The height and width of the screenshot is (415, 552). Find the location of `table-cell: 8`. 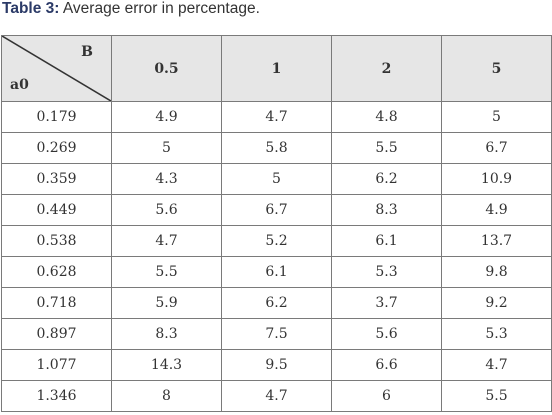

table-cell: 8 is located at coordinates (166, 396).